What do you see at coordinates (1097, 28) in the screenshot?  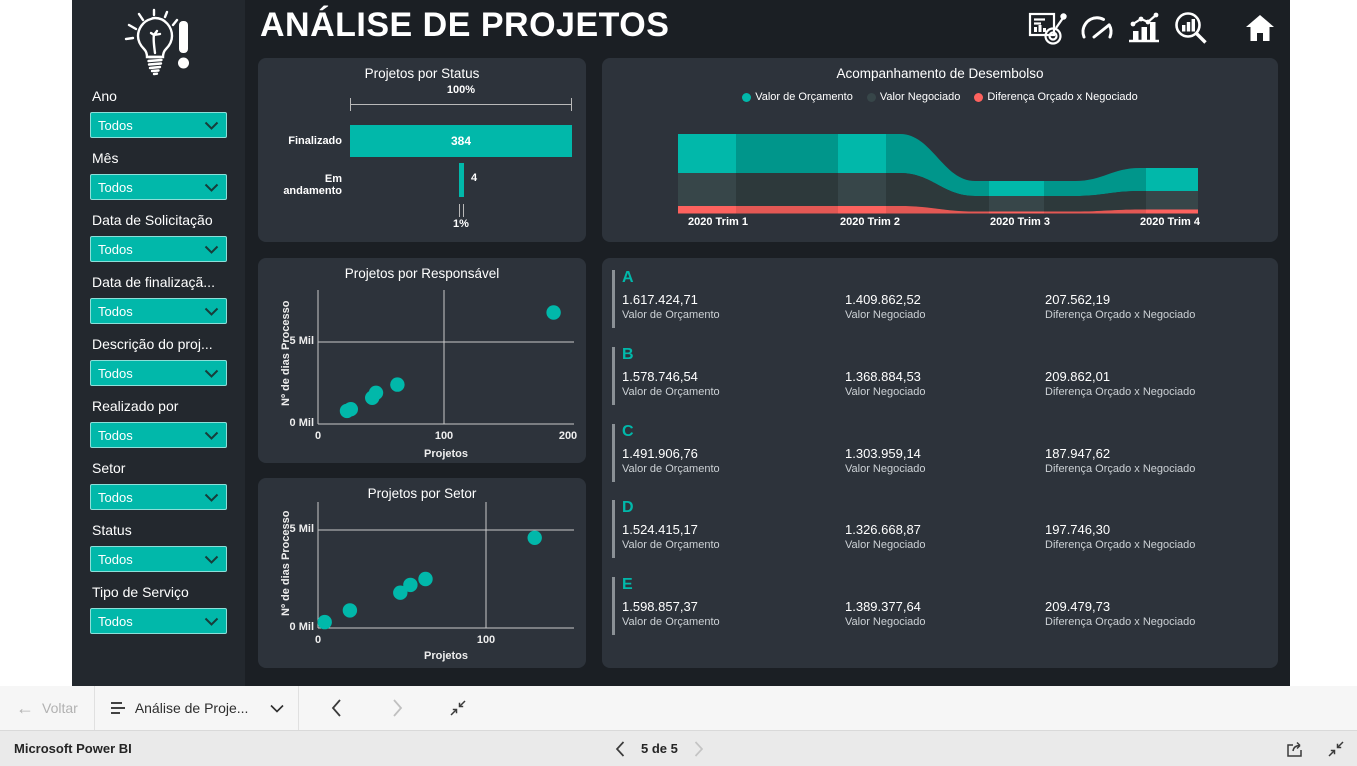 I see `gauge-icon` at bounding box center [1097, 28].